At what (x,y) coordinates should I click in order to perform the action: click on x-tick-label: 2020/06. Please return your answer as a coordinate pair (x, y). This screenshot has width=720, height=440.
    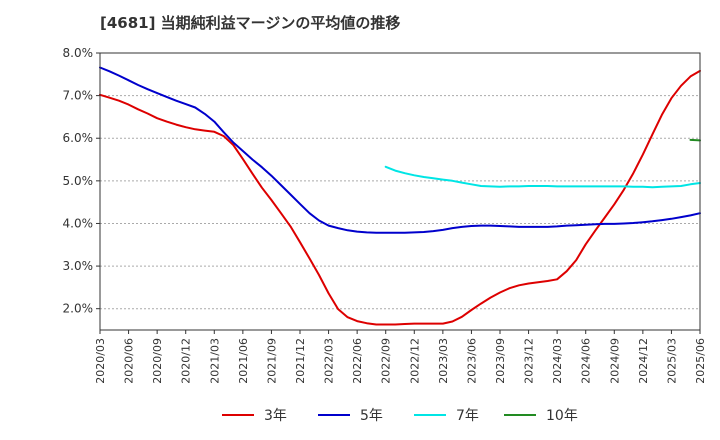
    Looking at the image, I should click on (129, 361).